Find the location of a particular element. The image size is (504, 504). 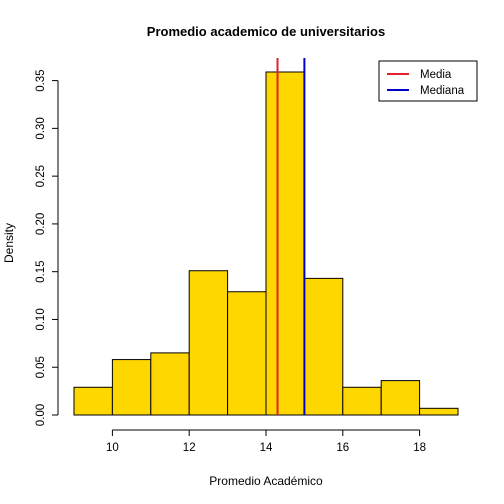

y-axis-label: Density is located at coordinates (9, 243).